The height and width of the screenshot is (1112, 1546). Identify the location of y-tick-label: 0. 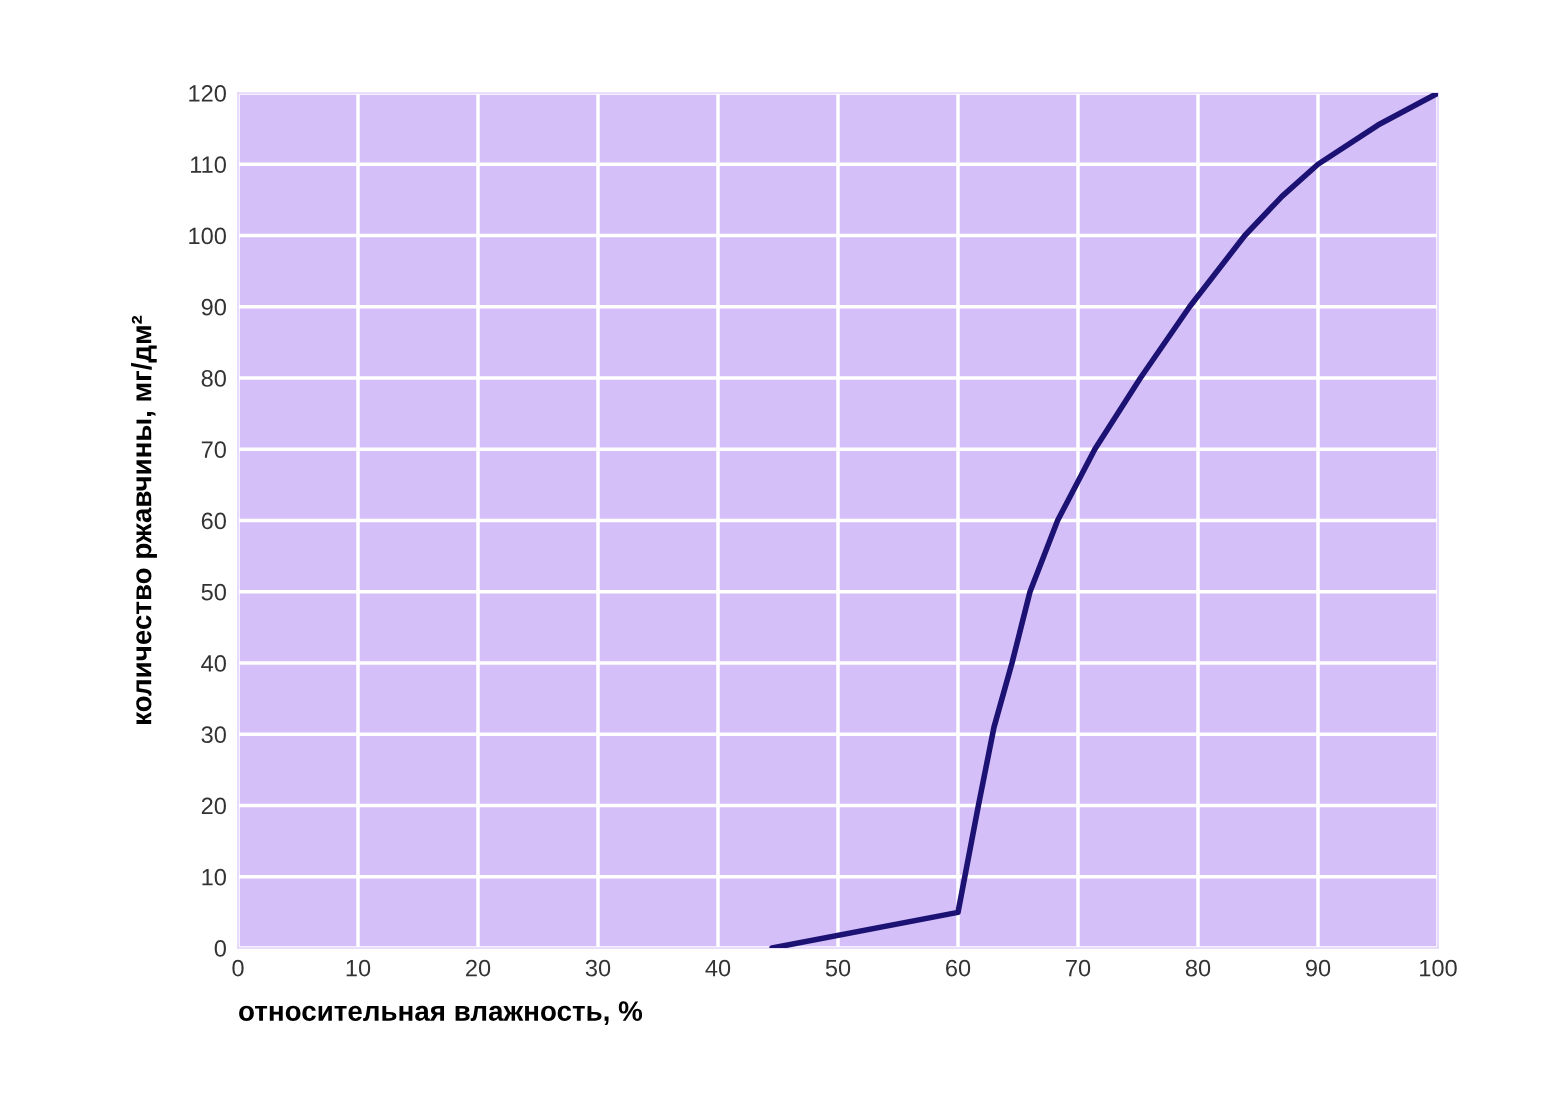
(220, 948).